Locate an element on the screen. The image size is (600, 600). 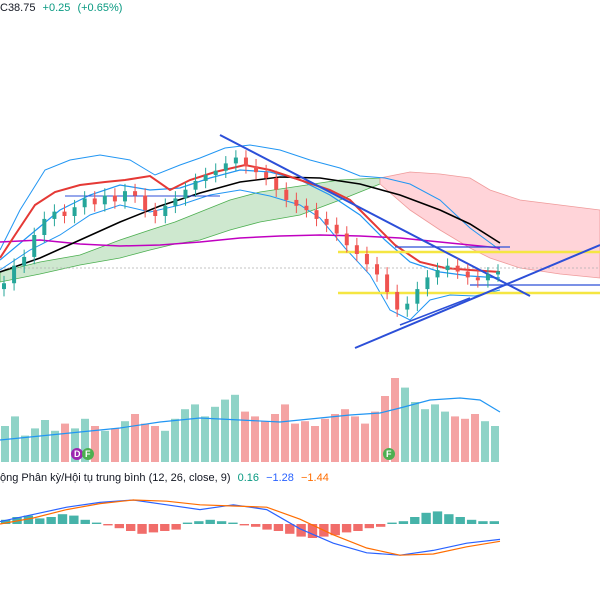
event-label-f: F is located at coordinates (88, 454).